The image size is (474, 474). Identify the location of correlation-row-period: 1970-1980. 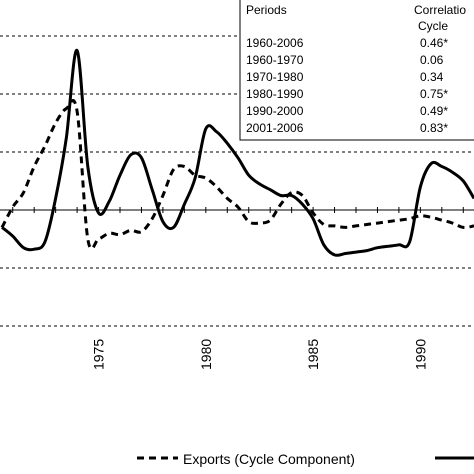
(275, 77).